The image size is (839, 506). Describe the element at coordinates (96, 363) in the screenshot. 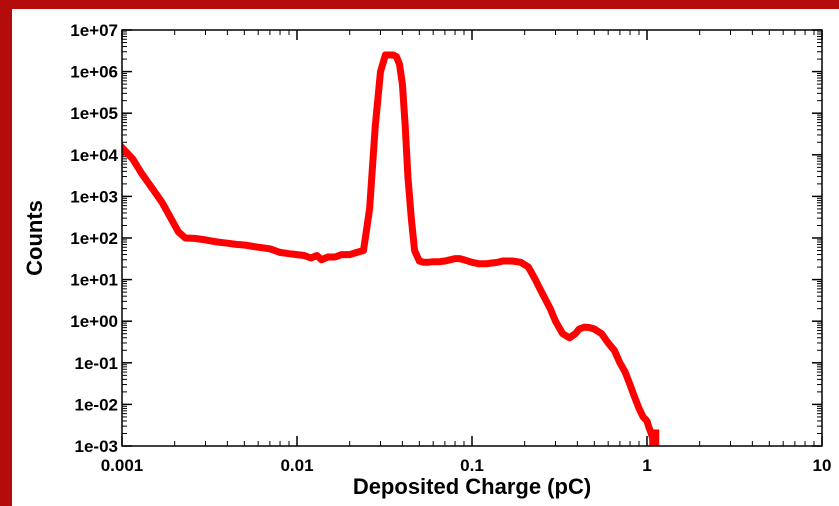

I see `y-tick-label: 1e-01` at that location.